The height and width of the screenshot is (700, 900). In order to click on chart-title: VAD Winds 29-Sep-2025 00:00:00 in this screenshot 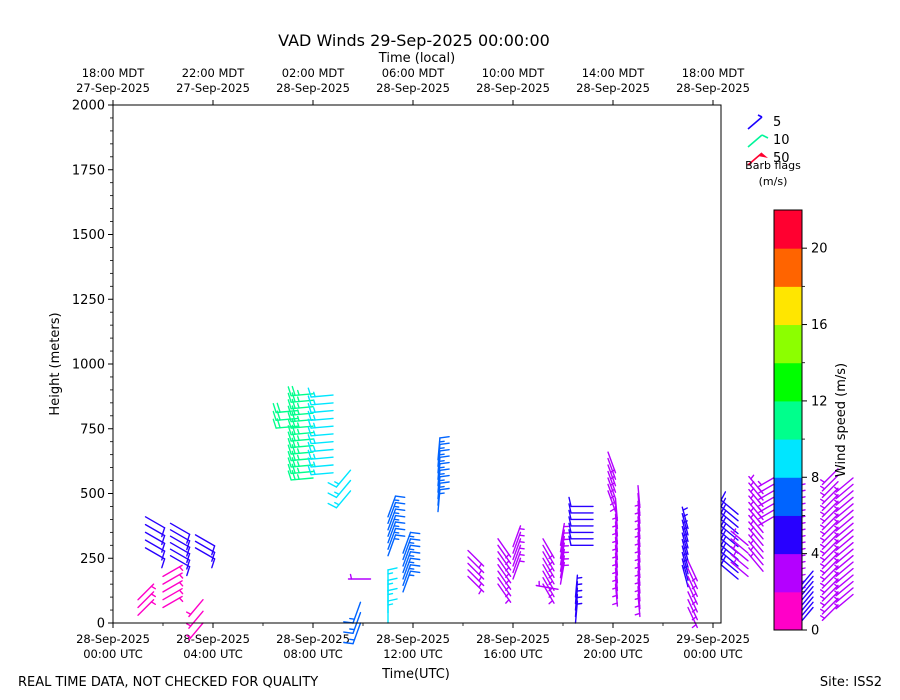, I will do `click(414, 40)`.